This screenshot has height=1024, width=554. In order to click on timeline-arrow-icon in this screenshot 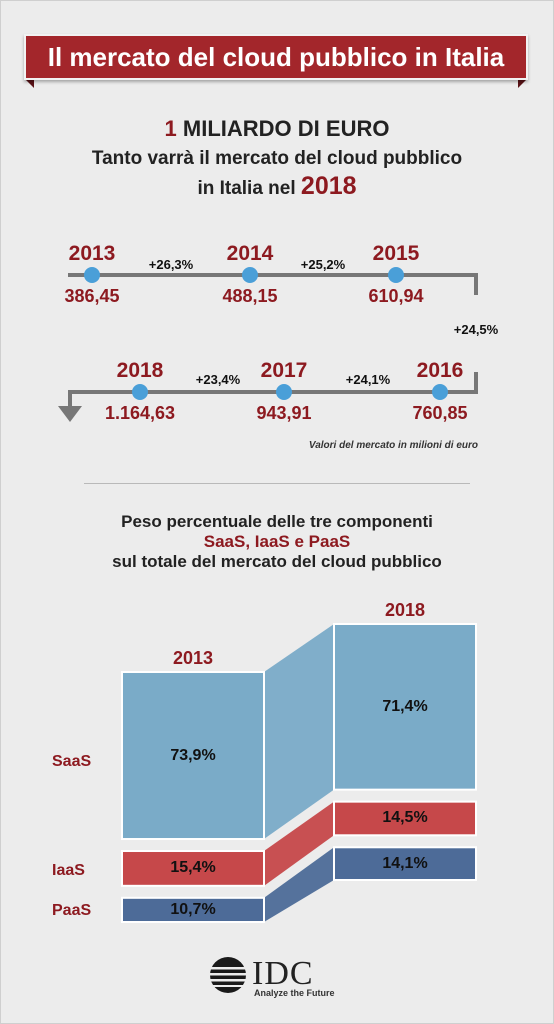, I will do `click(70, 414)`.